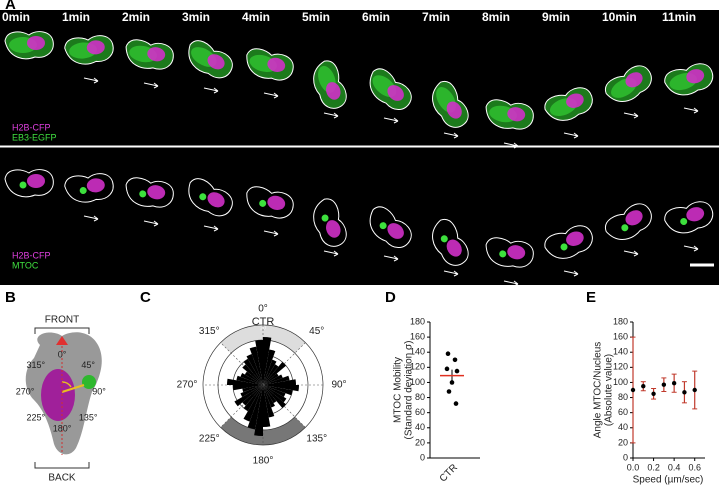 This screenshot has height=488, width=719. What do you see at coordinates (34, 137) in the screenshot?
I see `channel-label: EB3-EGFP` at bounding box center [34, 137].